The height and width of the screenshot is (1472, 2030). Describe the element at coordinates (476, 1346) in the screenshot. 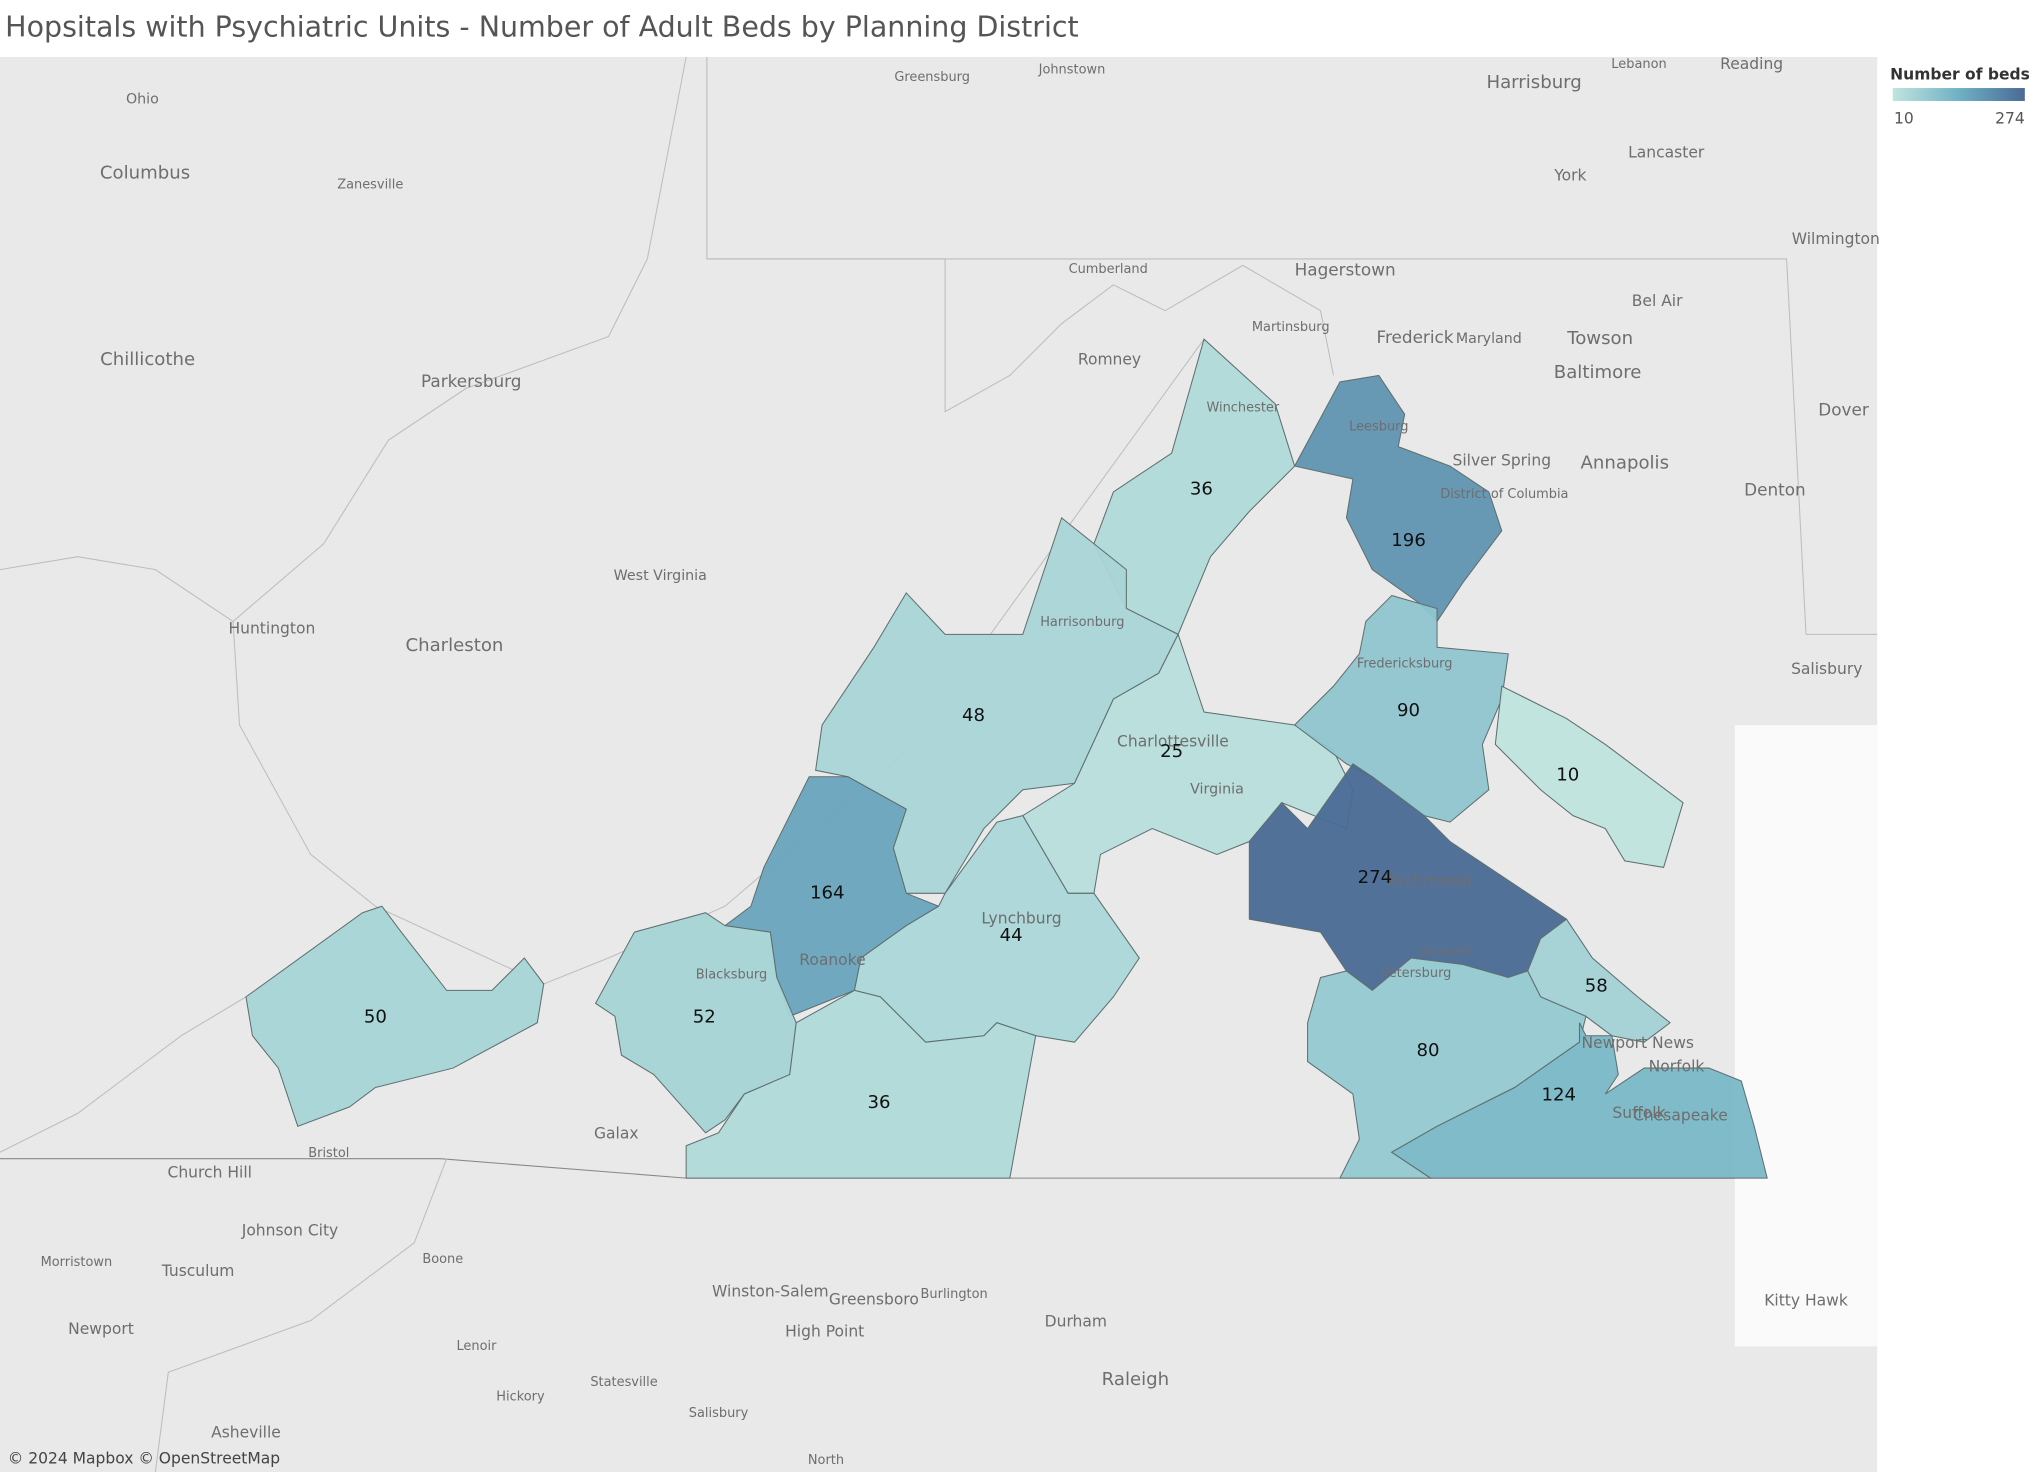

I see `place-label: Lenoir` at that location.